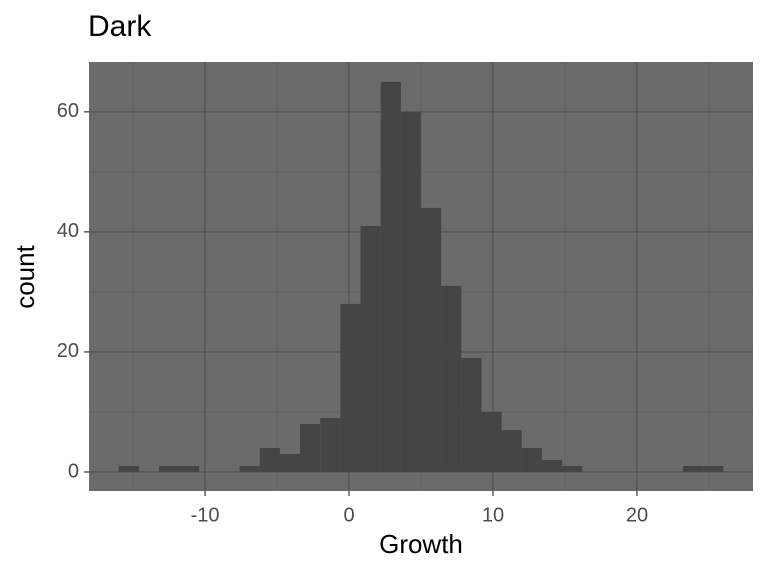 Image resolution: width=768 pixels, height=576 pixels. Describe the element at coordinates (348, 515) in the screenshot. I see `x-tick-label: 0` at that location.